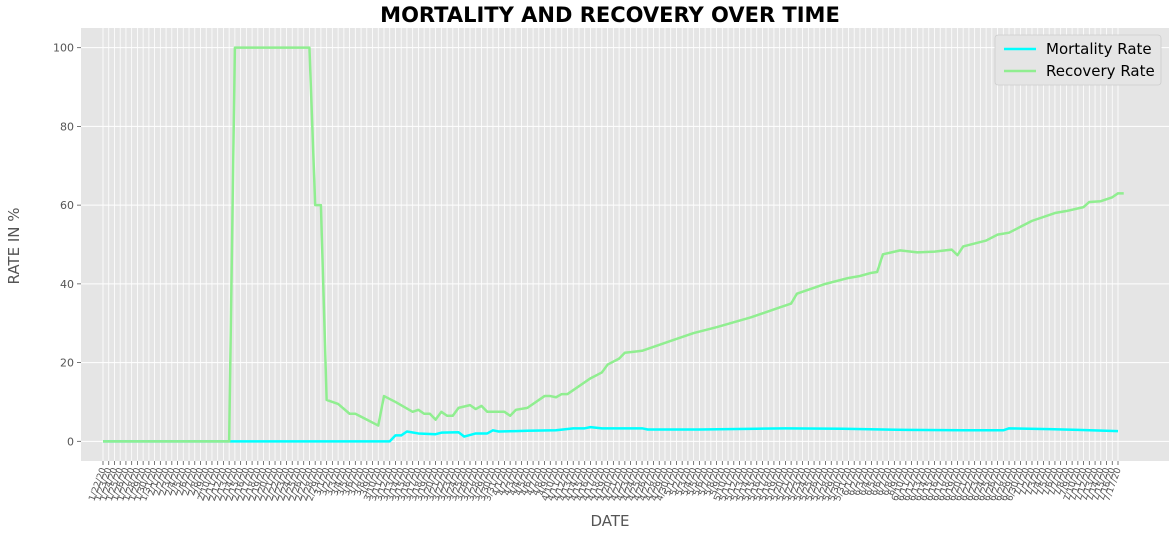 The width and height of the screenshot is (1175, 535). What do you see at coordinates (611, 434) in the screenshot?
I see `series-line-mortality-rate` at bounding box center [611, 434].